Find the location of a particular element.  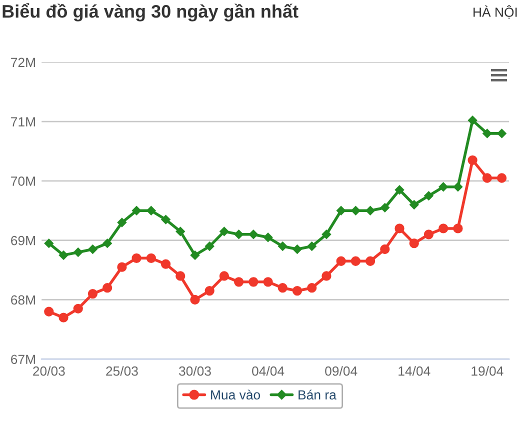

chart-subtitle: HÀ NỘI is located at coordinates (495, 12).